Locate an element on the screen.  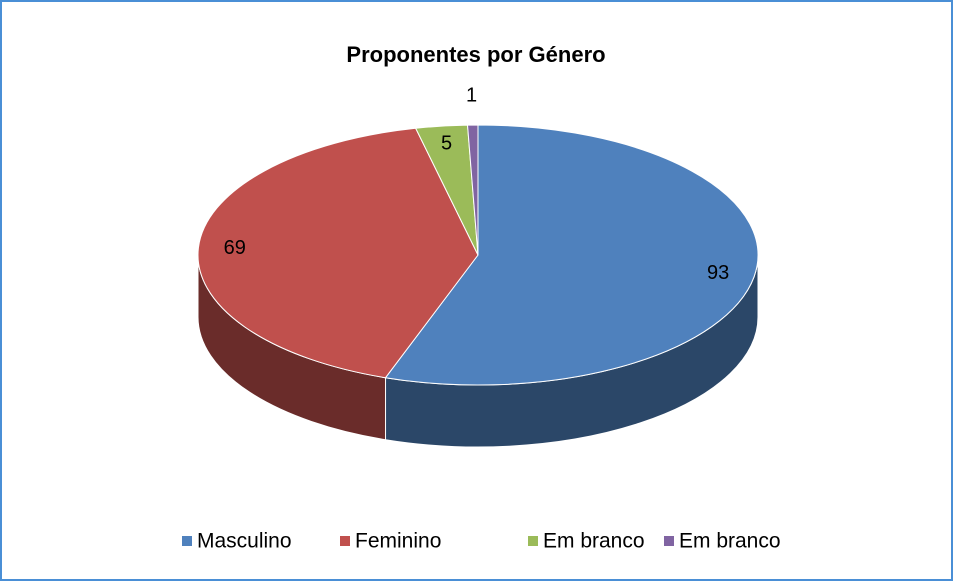
data-label: 93 is located at coordinates (718, 273).